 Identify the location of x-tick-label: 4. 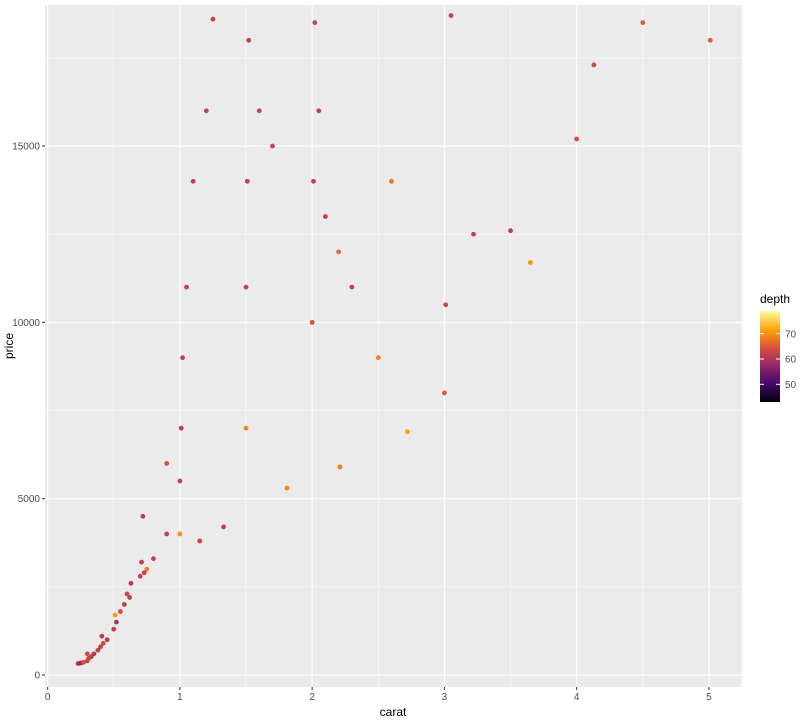
(577, 697).